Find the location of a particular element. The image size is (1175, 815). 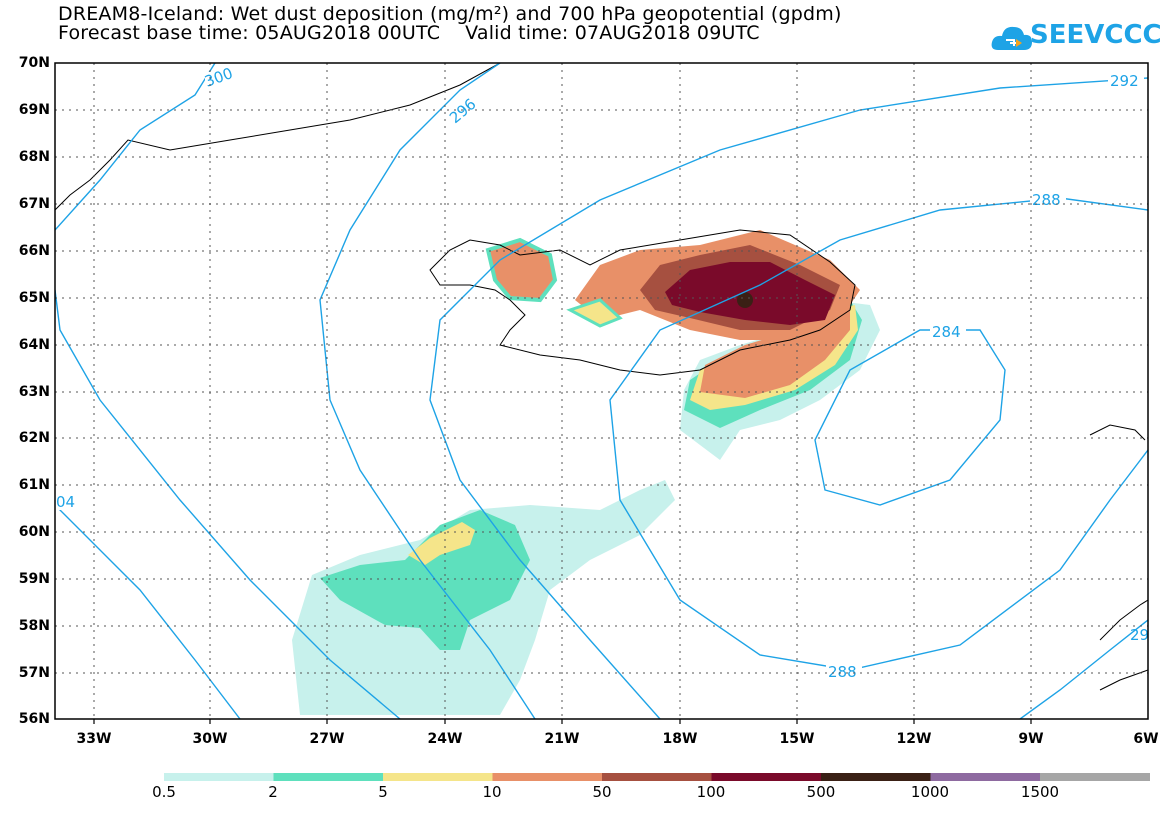

lat-label: 56N is located at coordinates (34, 719).